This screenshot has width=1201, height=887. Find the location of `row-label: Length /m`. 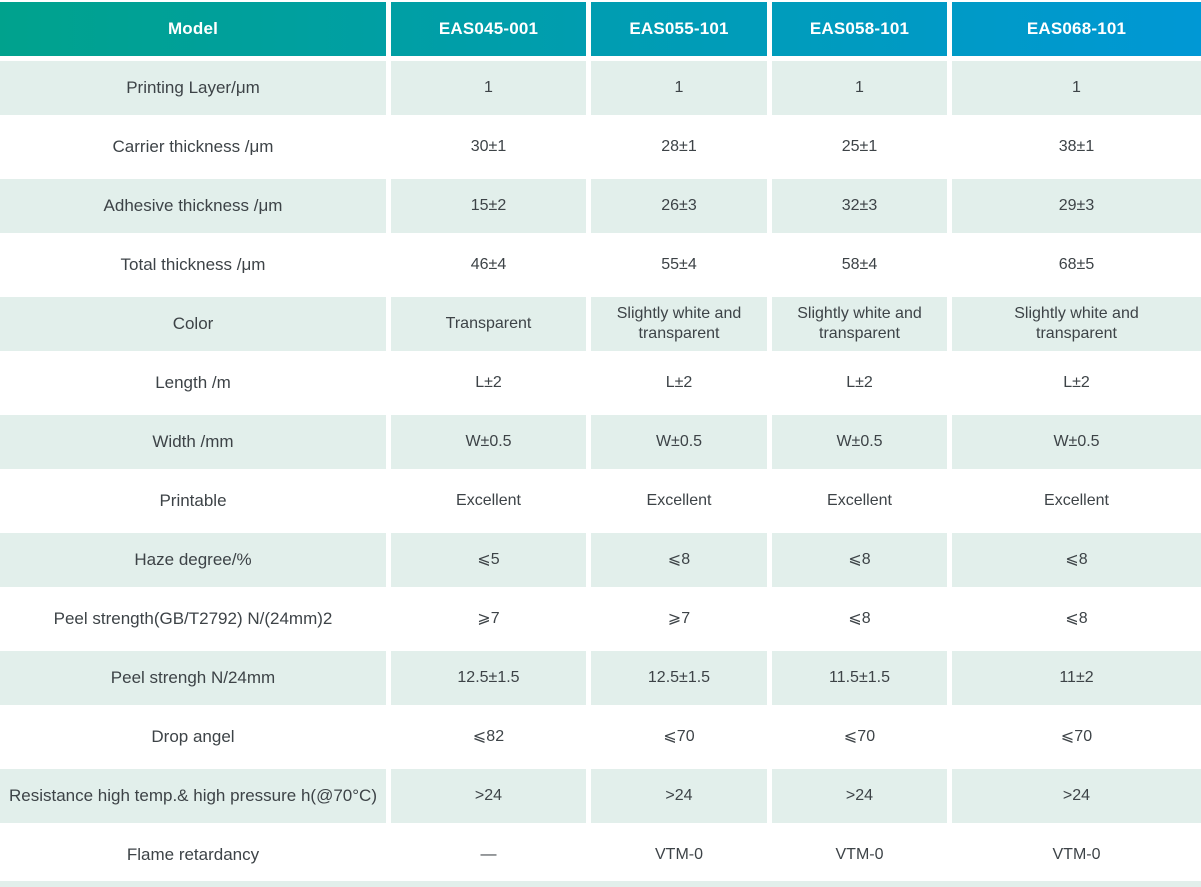

row-label: Length /m is located at coordinates (193, 382).